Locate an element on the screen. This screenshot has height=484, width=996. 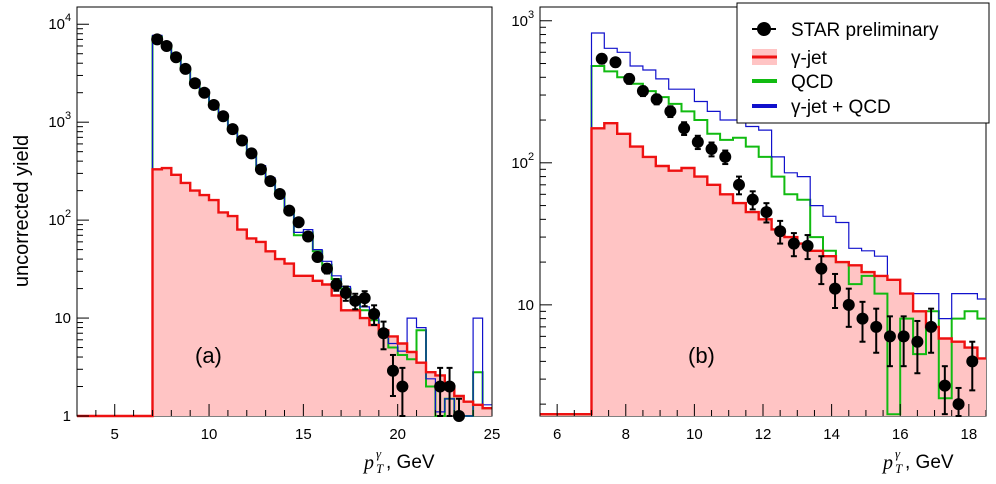
y-tick-label: 1 is located at coordinates (67, 416).